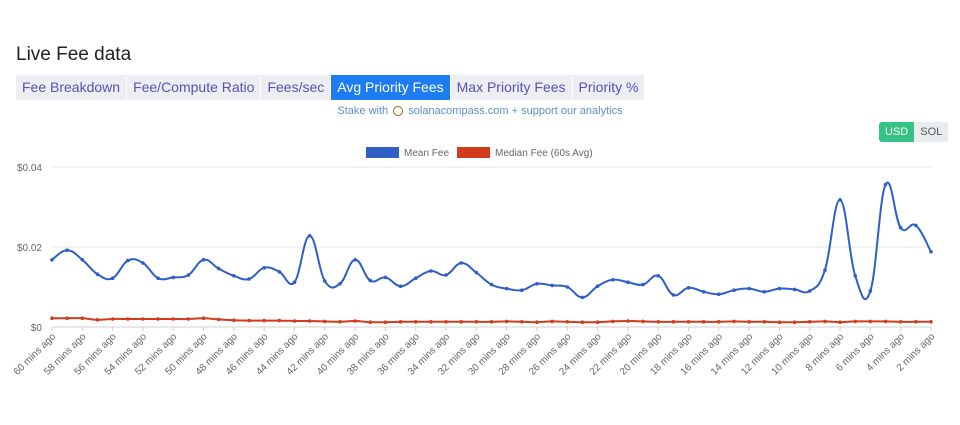  Describe the element at coordinates (398, 111) in the screenshot. I see `solanacompass-logo-icon` at that location.